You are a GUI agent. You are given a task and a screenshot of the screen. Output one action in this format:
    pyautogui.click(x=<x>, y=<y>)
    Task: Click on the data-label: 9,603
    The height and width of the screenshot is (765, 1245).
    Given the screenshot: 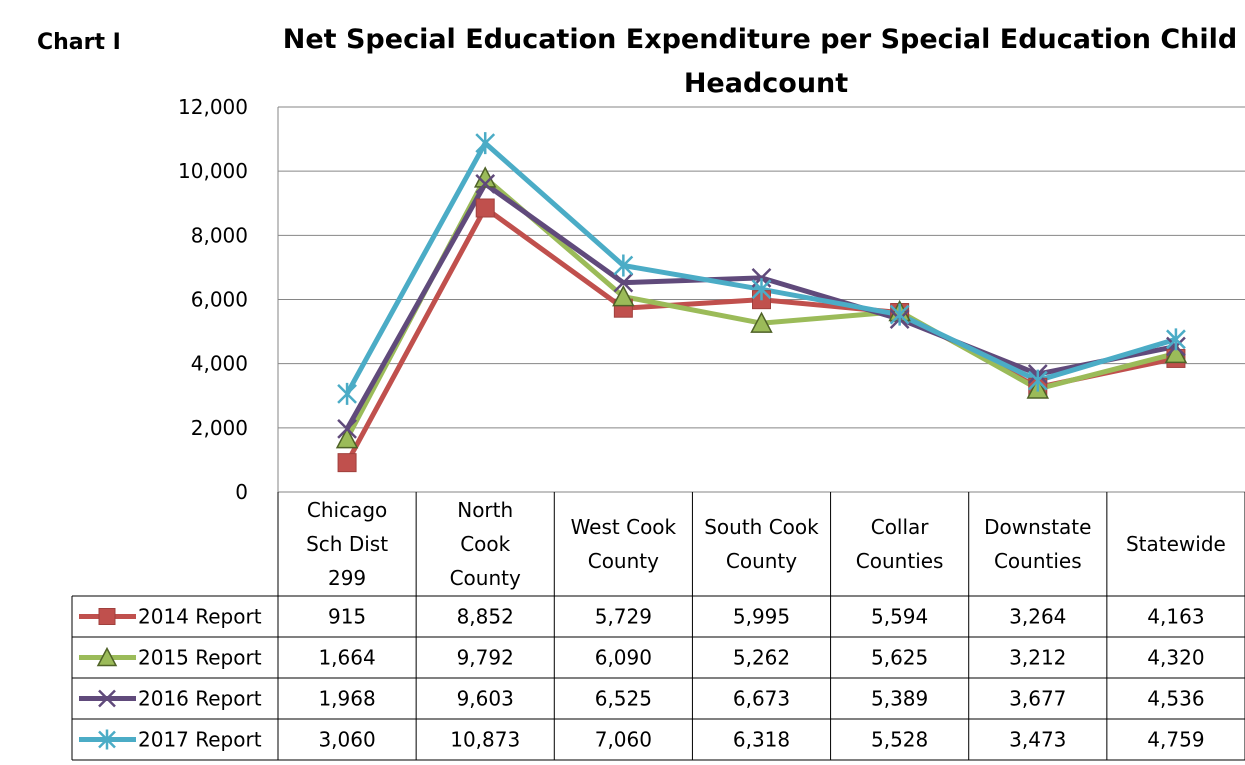 What is the action you would take?
    pyautogui.click(x=485, y=699)
    